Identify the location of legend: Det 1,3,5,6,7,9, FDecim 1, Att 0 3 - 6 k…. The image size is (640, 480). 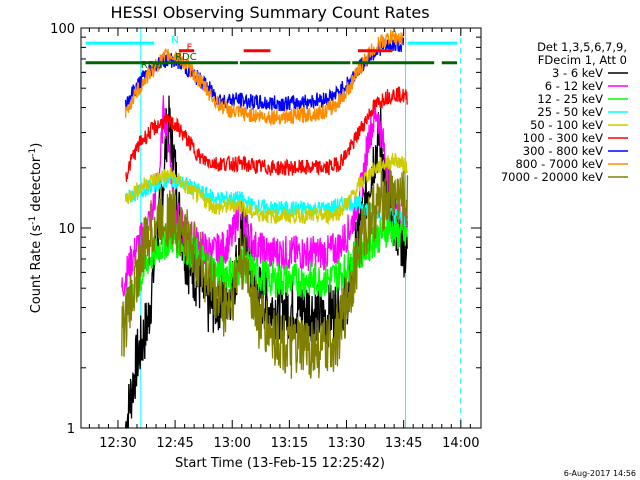
(564, 112).